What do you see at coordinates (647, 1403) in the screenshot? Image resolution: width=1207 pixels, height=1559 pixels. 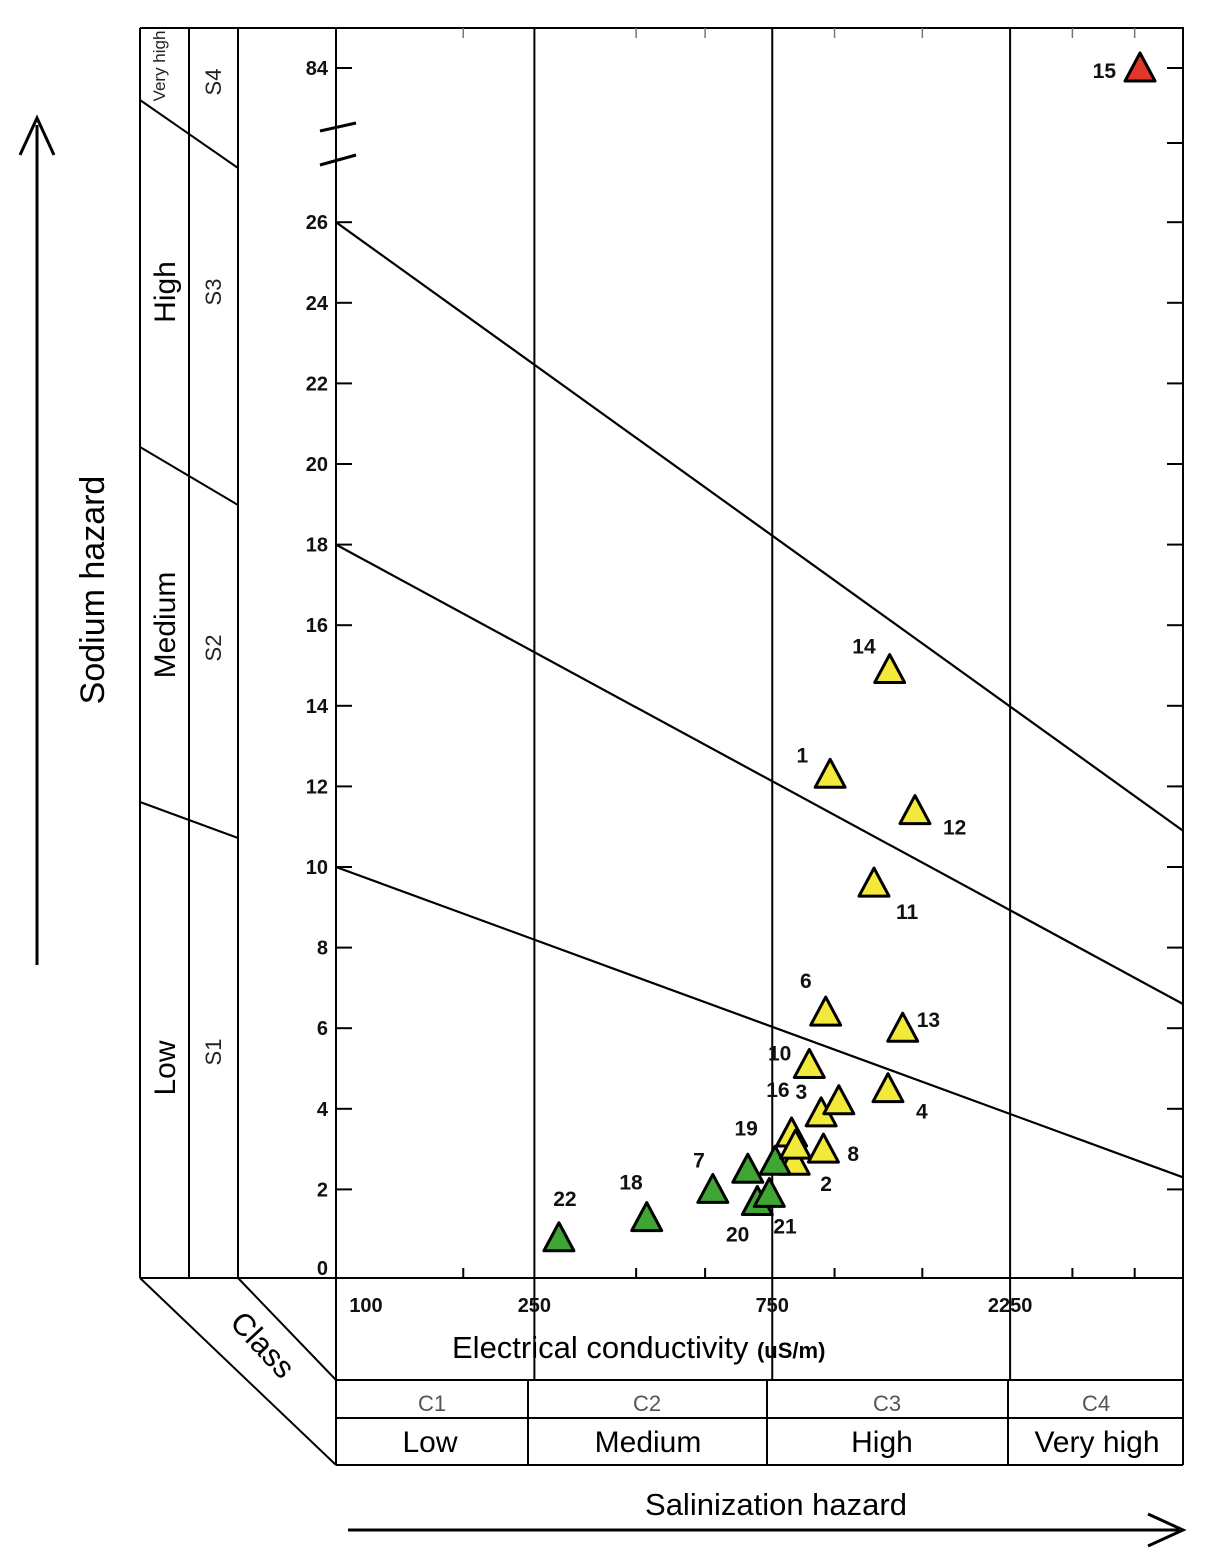 I see `salinity-class-code-c2: C2` at bounding box center [647, 1403].